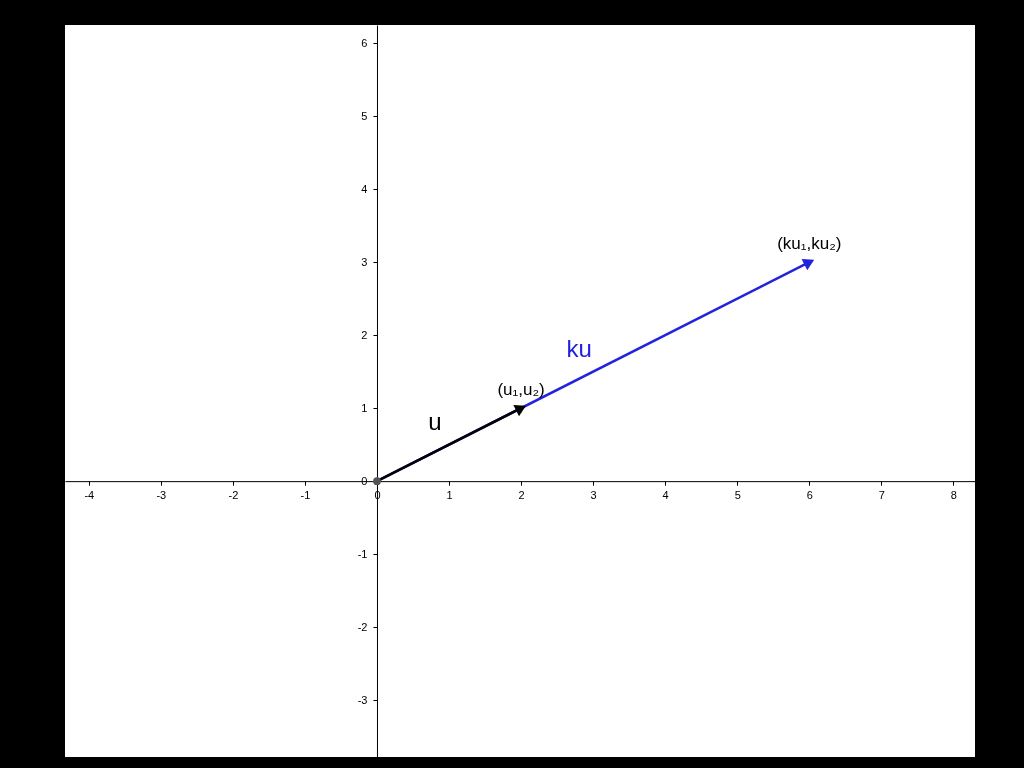 This screenshot has height=768, width=1024. Describe the element at coordinates (364, 334) in the screenshot. I see `y-tick-label: 2` at that location.